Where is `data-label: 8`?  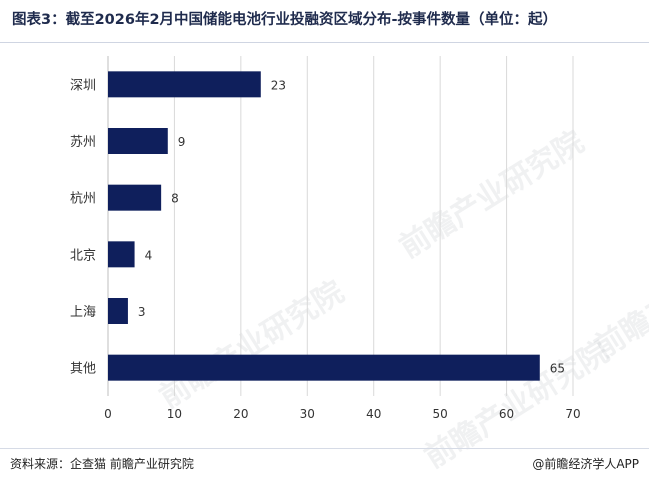
data-label: 8 is located at coordinates (175, 199).